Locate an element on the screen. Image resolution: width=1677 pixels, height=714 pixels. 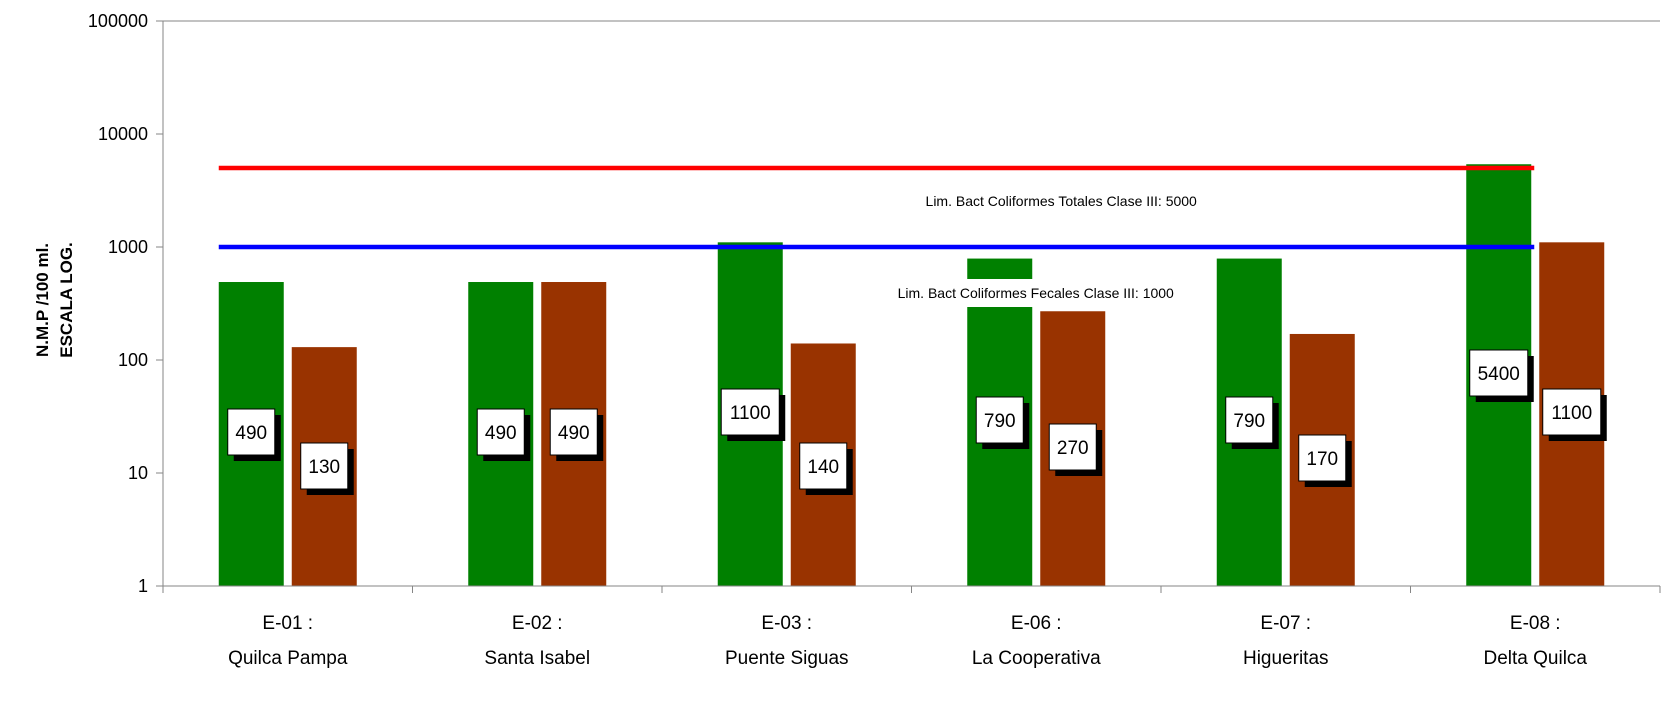
y-axis-title-line2: ESCALA LOG. is located at coordinates (66, 300).